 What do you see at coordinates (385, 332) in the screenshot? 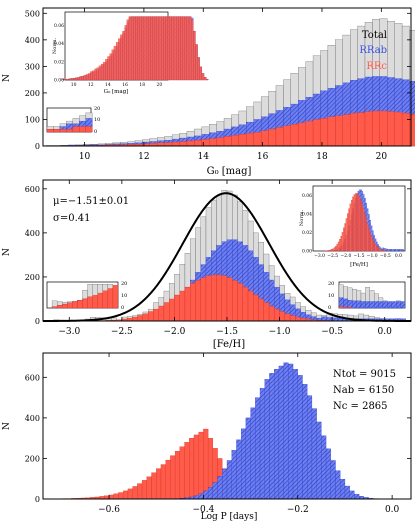
I see `p2-xtick-label: 0.0` at bounding box center [385, 332].